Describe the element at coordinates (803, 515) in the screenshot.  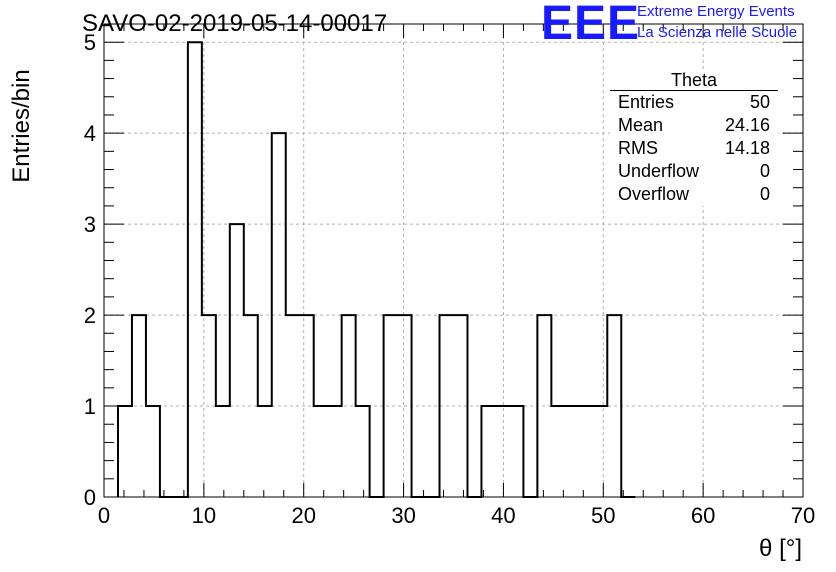
I see `x-tick-label: 70` at that location.